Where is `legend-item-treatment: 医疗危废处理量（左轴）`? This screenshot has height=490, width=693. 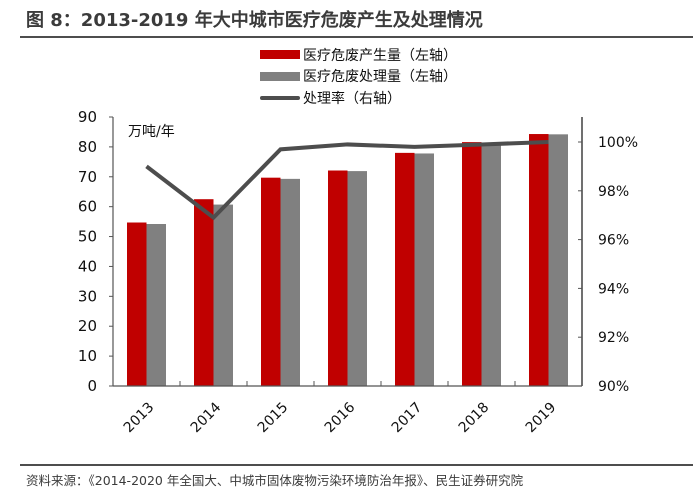 legend-item-treatment: 医疗危废处理量（左轴） is located at coordinates (358, 77).